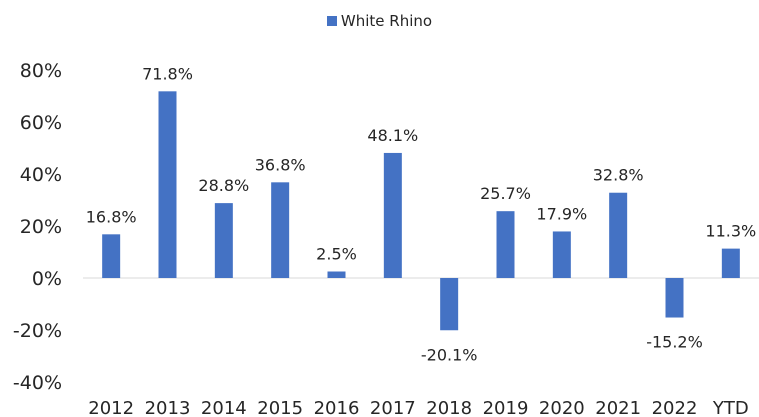  I want to click on data-label: 36.8%, so click(280, 164).